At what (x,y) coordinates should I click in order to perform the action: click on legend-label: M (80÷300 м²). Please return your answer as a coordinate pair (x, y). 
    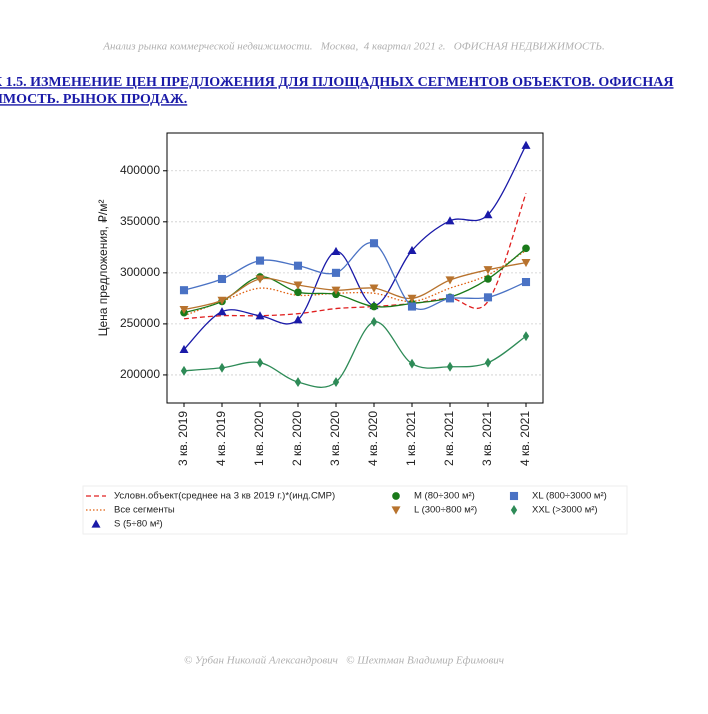
    Looking at the image, I should click on (444, 496).